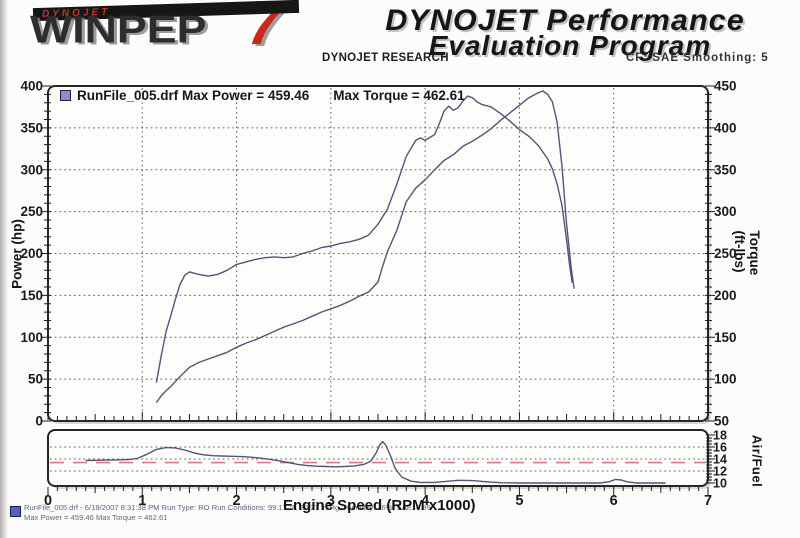 This screenshot has width=800, height=538. Describe the element at coordinates (747, 253) in the screenshot. I see `torque-axis-title: Torque (ft-lbs)` at that location.